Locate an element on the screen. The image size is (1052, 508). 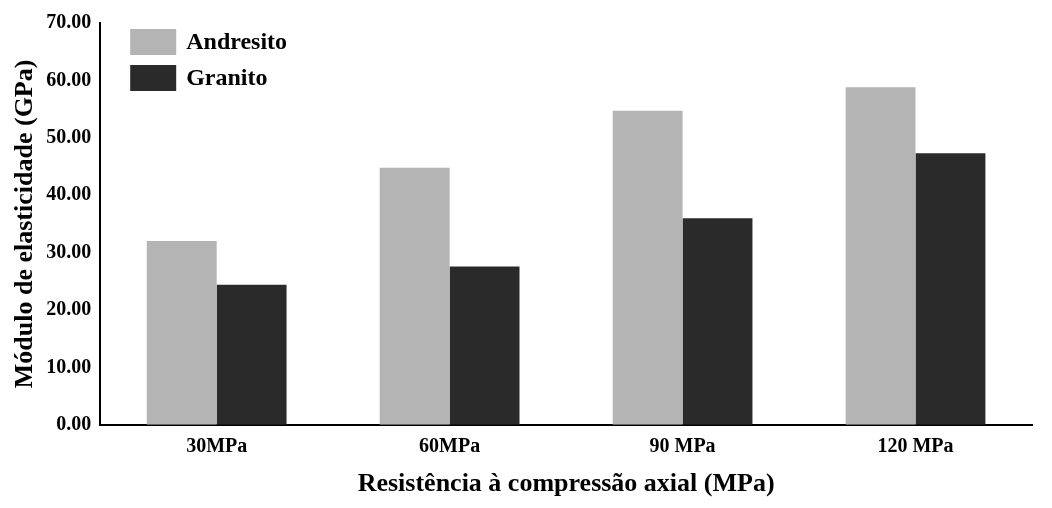
x-tick-label: 120 MPa is located at coordinates (915, 444).